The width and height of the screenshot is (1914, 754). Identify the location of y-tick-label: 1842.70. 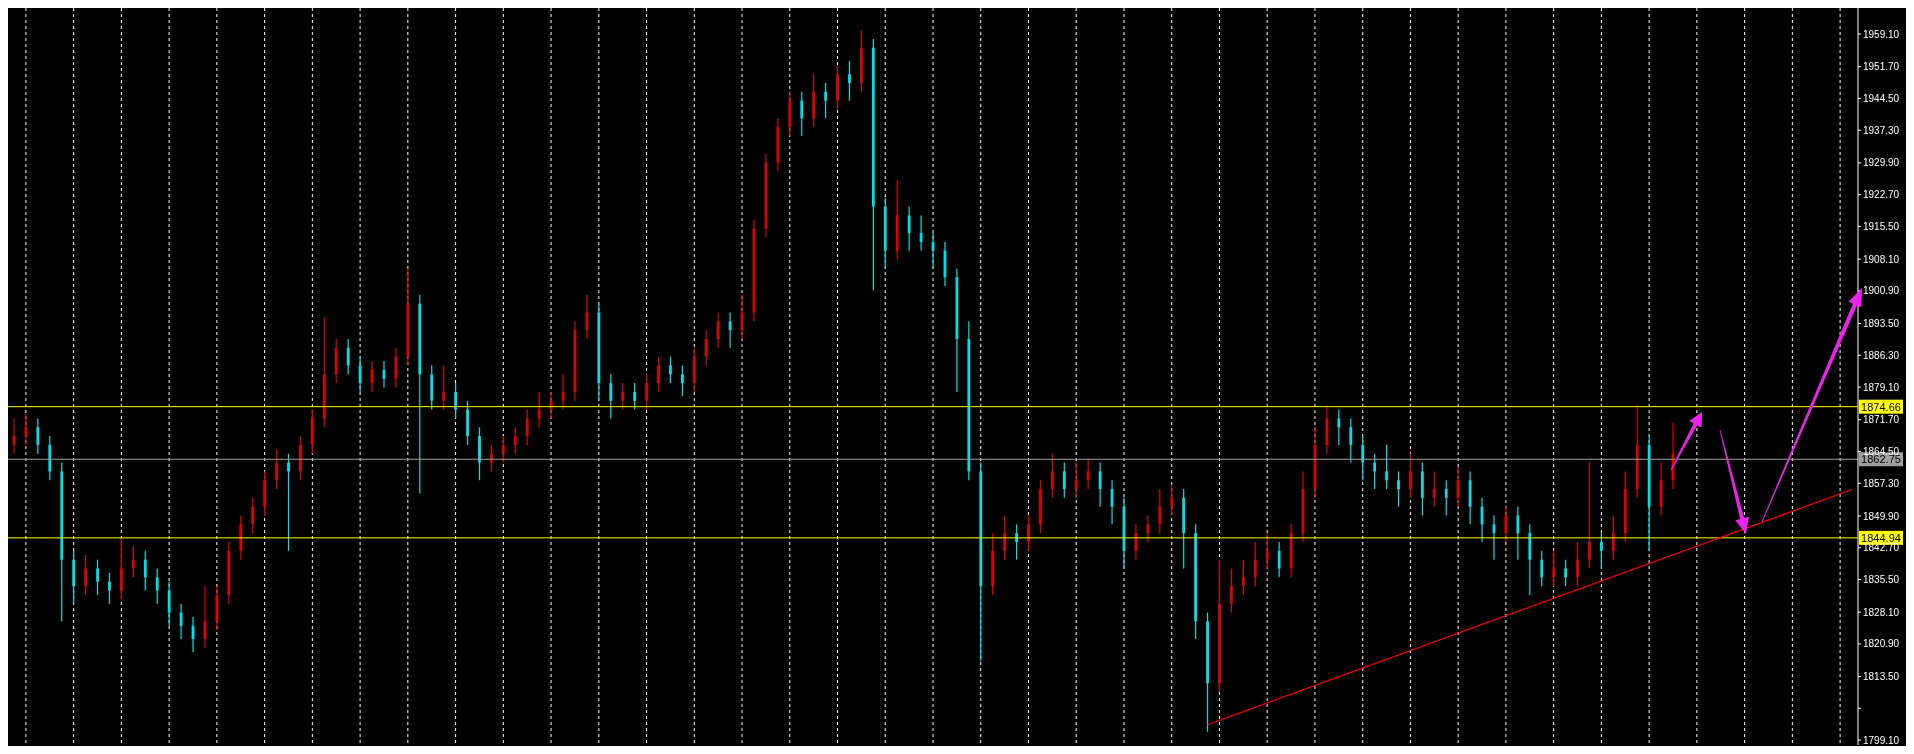
(1881, 548).